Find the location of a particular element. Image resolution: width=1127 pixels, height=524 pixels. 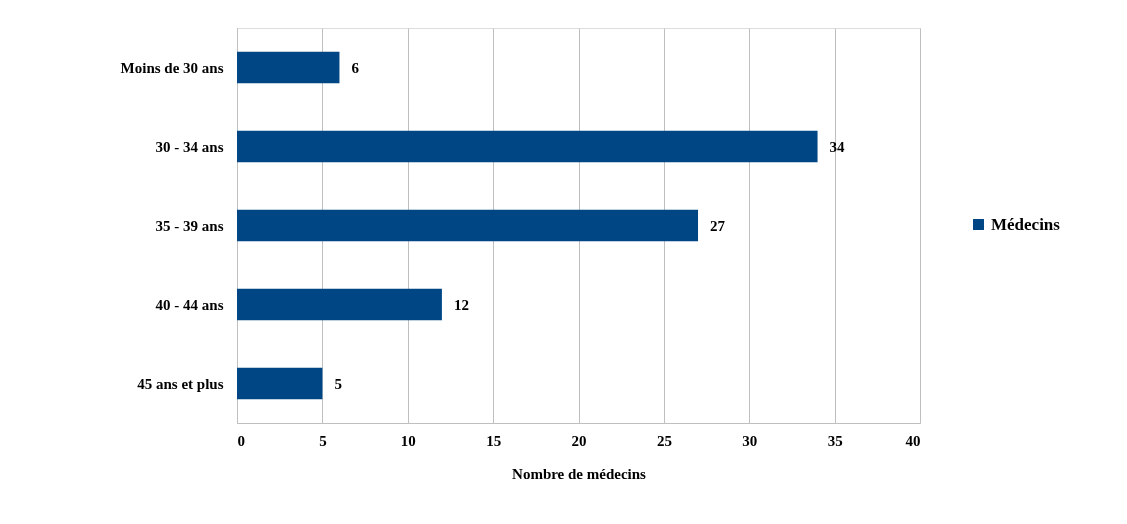

x-tick-label: 15 is located at coordinates (494, 440).